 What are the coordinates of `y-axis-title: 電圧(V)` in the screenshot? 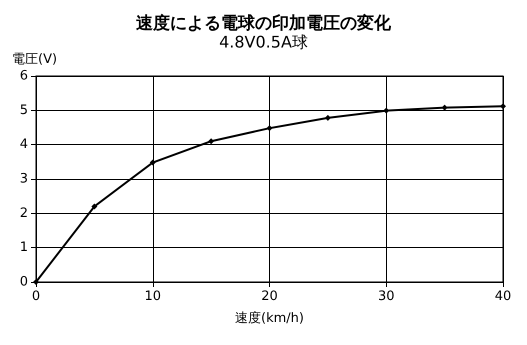 It's located at (35, 59).